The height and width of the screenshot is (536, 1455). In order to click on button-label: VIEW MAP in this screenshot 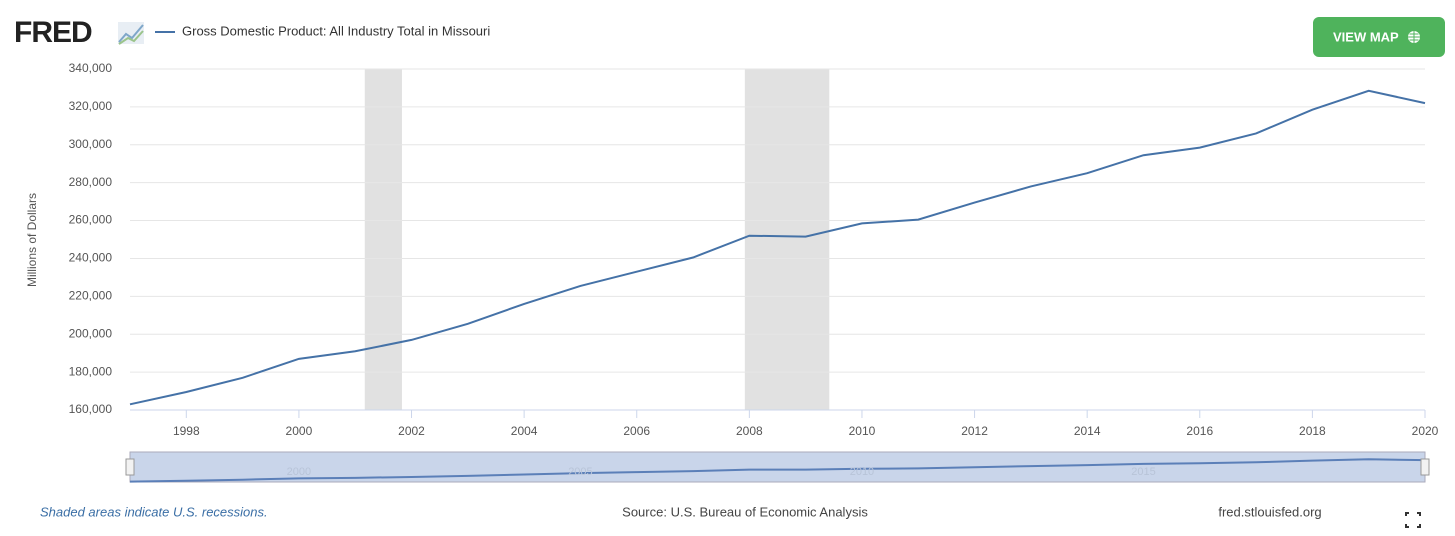, I will do `click(1366, 36)`.